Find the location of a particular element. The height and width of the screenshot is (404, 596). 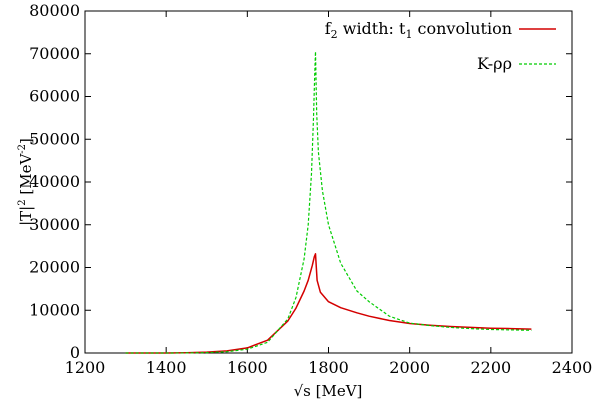

x-tick-label: 1600 is located at coordinates (247, 367).